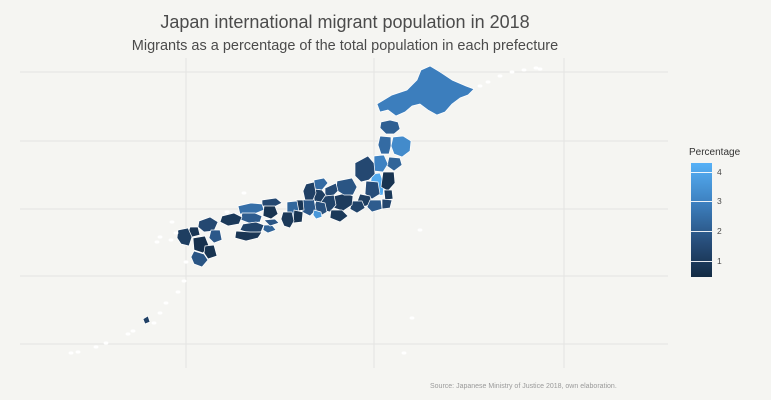 The image size is (771, 400). What do you see at coordinates (381, 163) in the screenshot?
I see `prefecture-yamagata` at bounding box center [381, 163].